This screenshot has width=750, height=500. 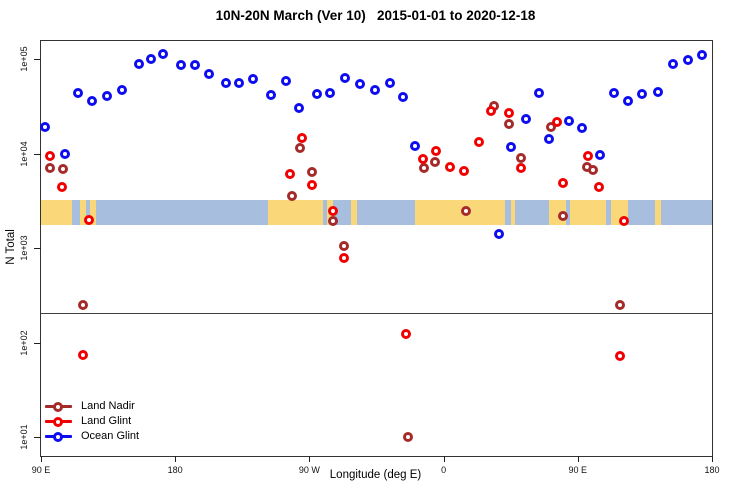 I want to click on legend-label: Land Nadir, so click(x=108, y=406).